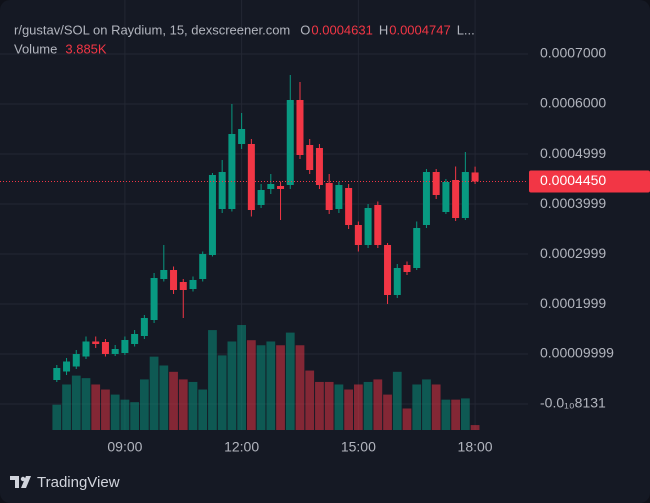  I want to click on y-tick-label: 0.0007000, so click(573, 53).